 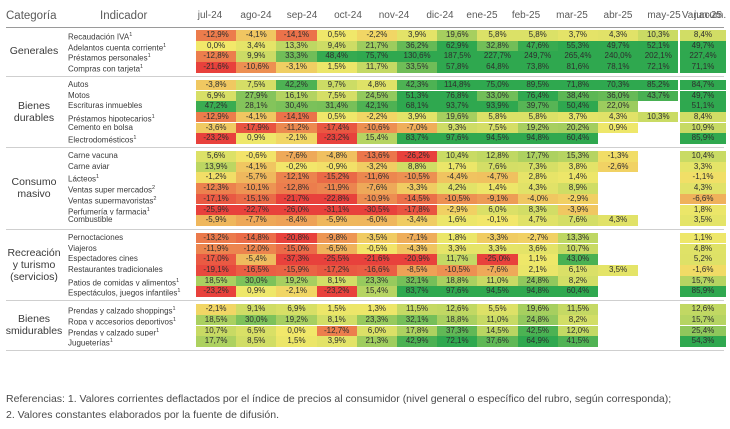 I want to click on heatmap-cell: 1,4%, so click(x=497, y=188).